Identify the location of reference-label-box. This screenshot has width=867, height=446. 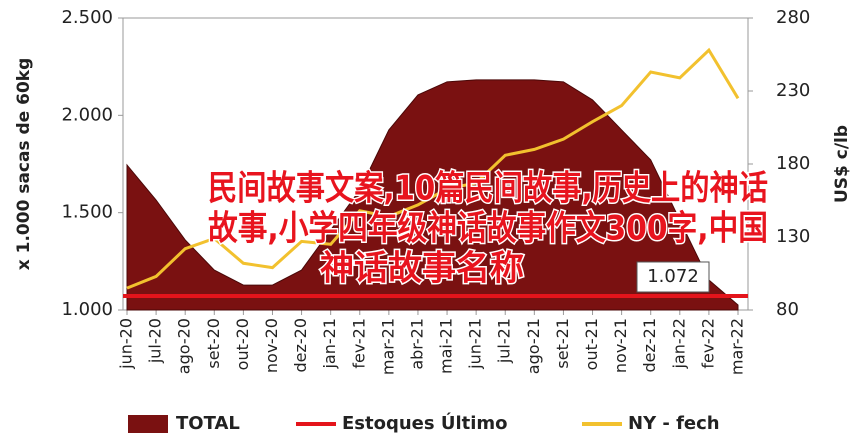
(673, 277).